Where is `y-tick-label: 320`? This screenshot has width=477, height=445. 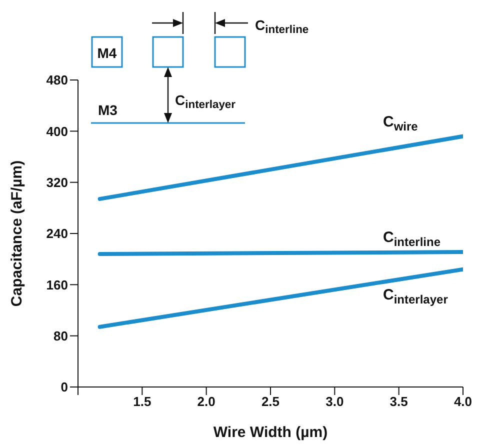 y-tick-label: 320 is located at coordinates (57, 182).